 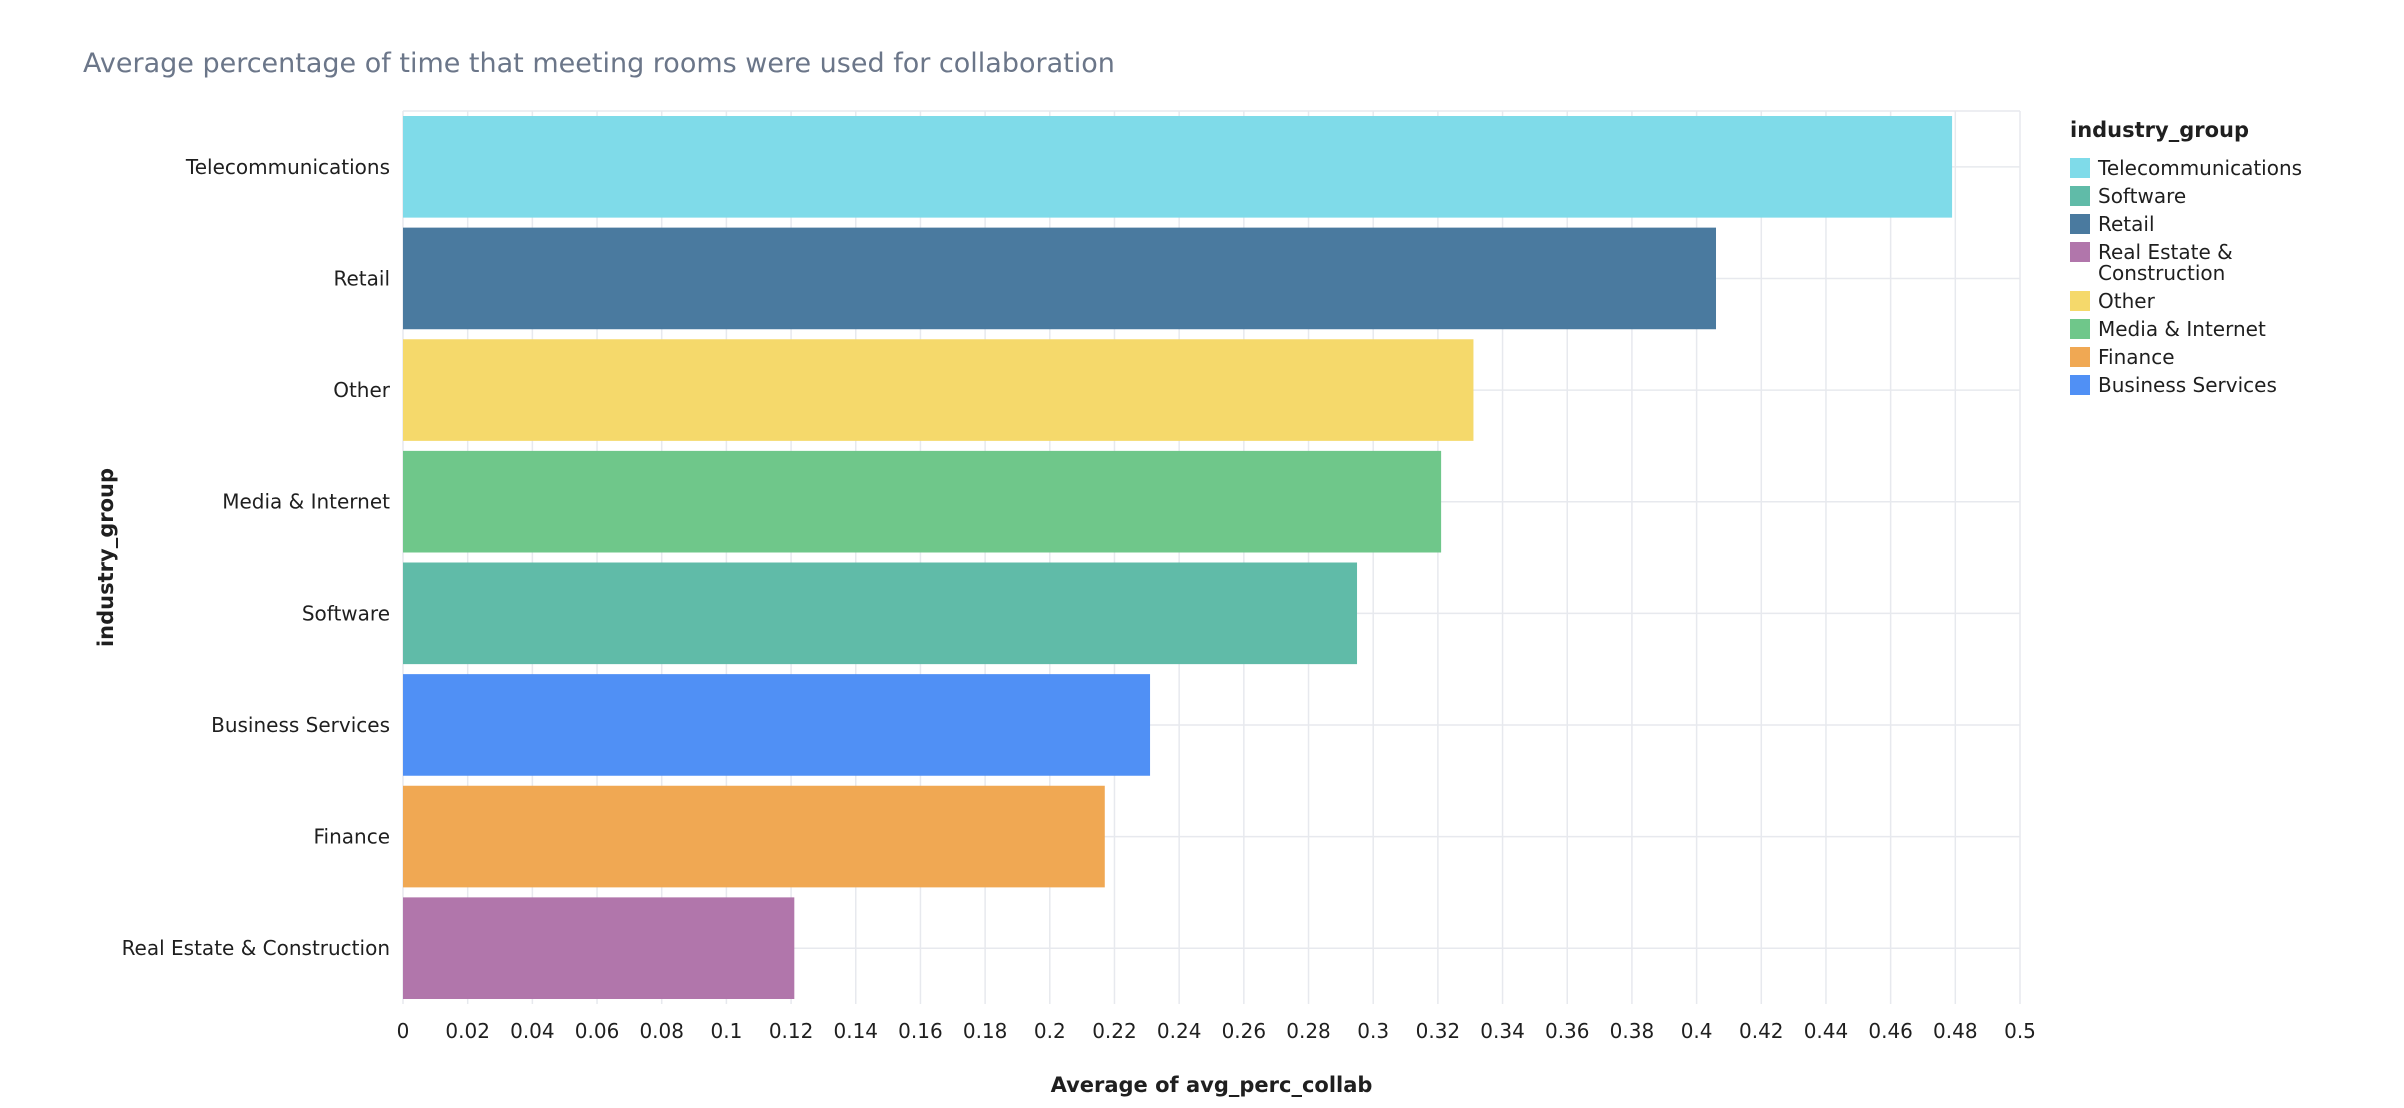 I want to click on x-tick-label: 0.14, so click(x=855, y=1031).